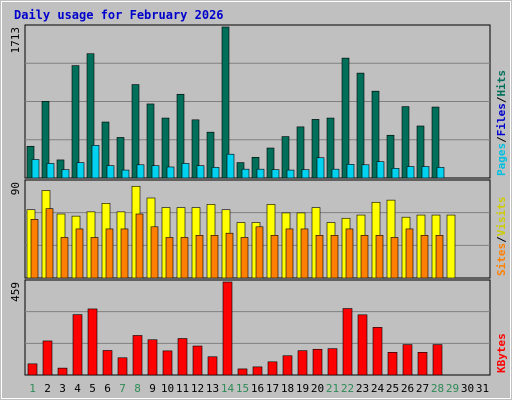 The height and width of the screenshot is (400, 512). I want to click on x-tick-label: 27, so click(422, 388).